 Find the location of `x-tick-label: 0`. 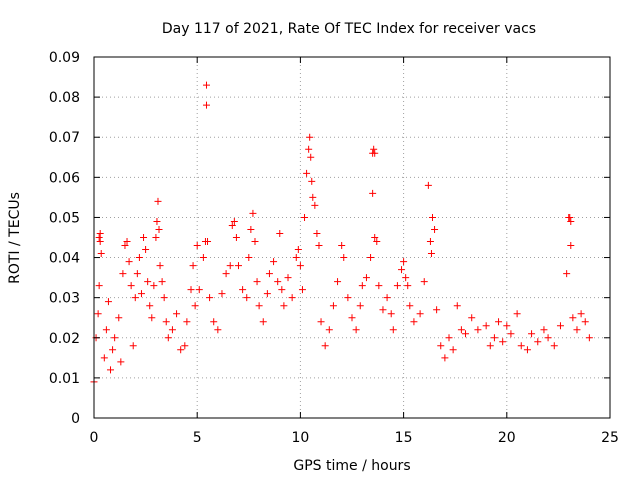

x-tick-label: 0 is located at coordinates (94, 438).